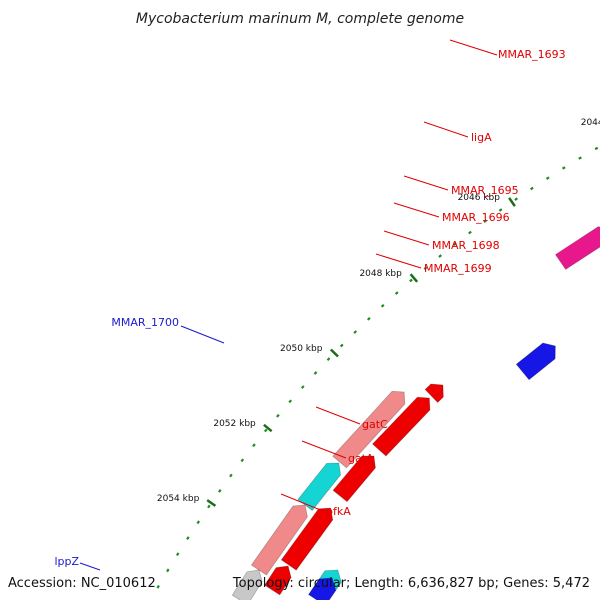 The height and width of the screenshot is (600, 600). What do you see at coordinates (476, 217) in the screenshot?
I see `gene-label: MMAR_1696` at bounding box center [476, 217].